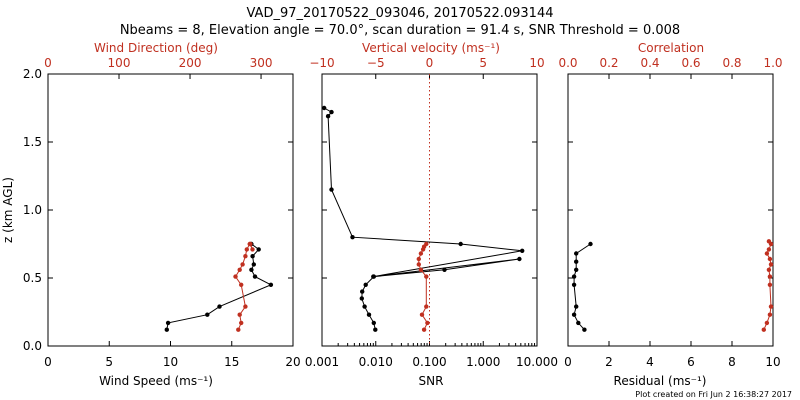  Describe the element at coordinates (691, 362) in the screenshot. I see `bottom-tick-label: 6` at that location.